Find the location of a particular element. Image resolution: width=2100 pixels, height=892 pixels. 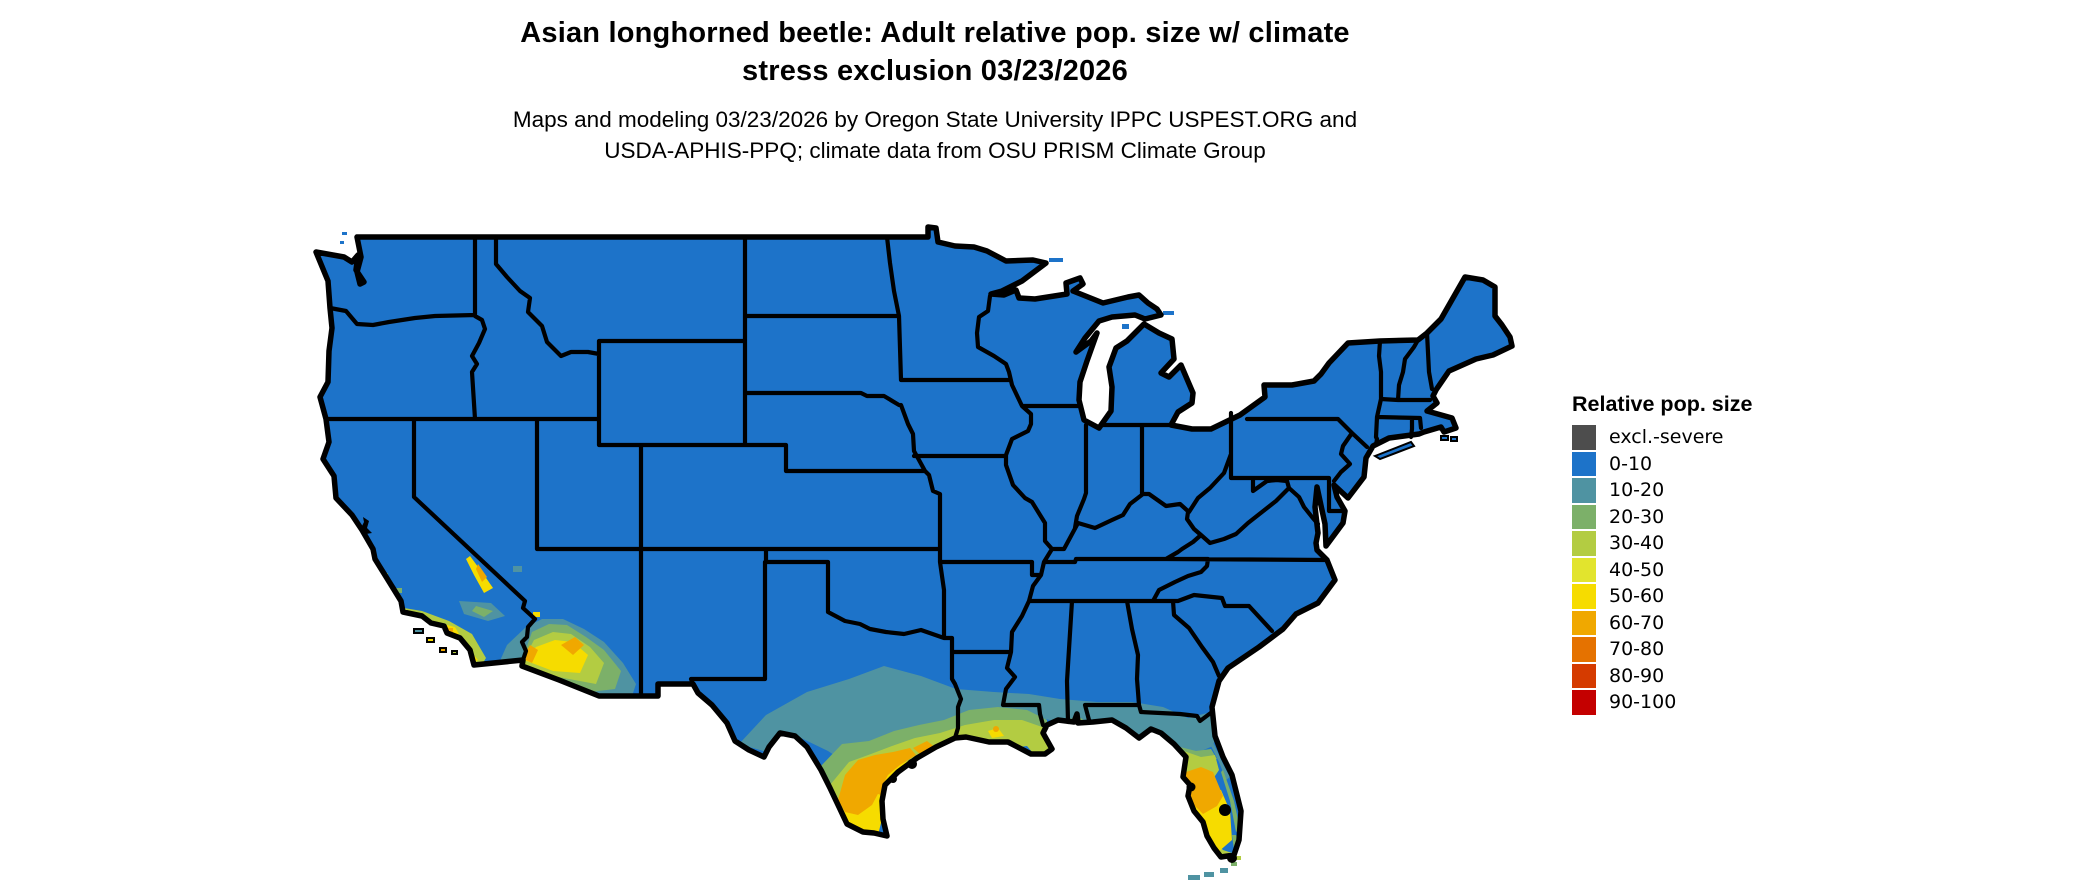

marthas-vineyard is located at coordinates (1444, 438).